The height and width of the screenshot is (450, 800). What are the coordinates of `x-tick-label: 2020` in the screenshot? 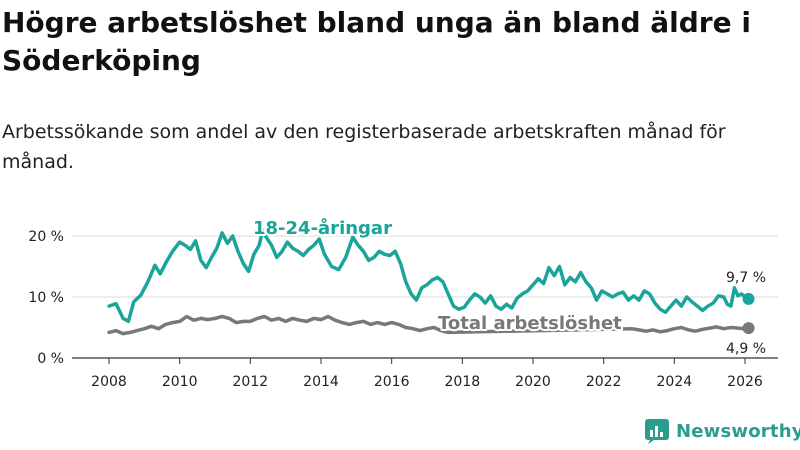 It's located at (533, 382).